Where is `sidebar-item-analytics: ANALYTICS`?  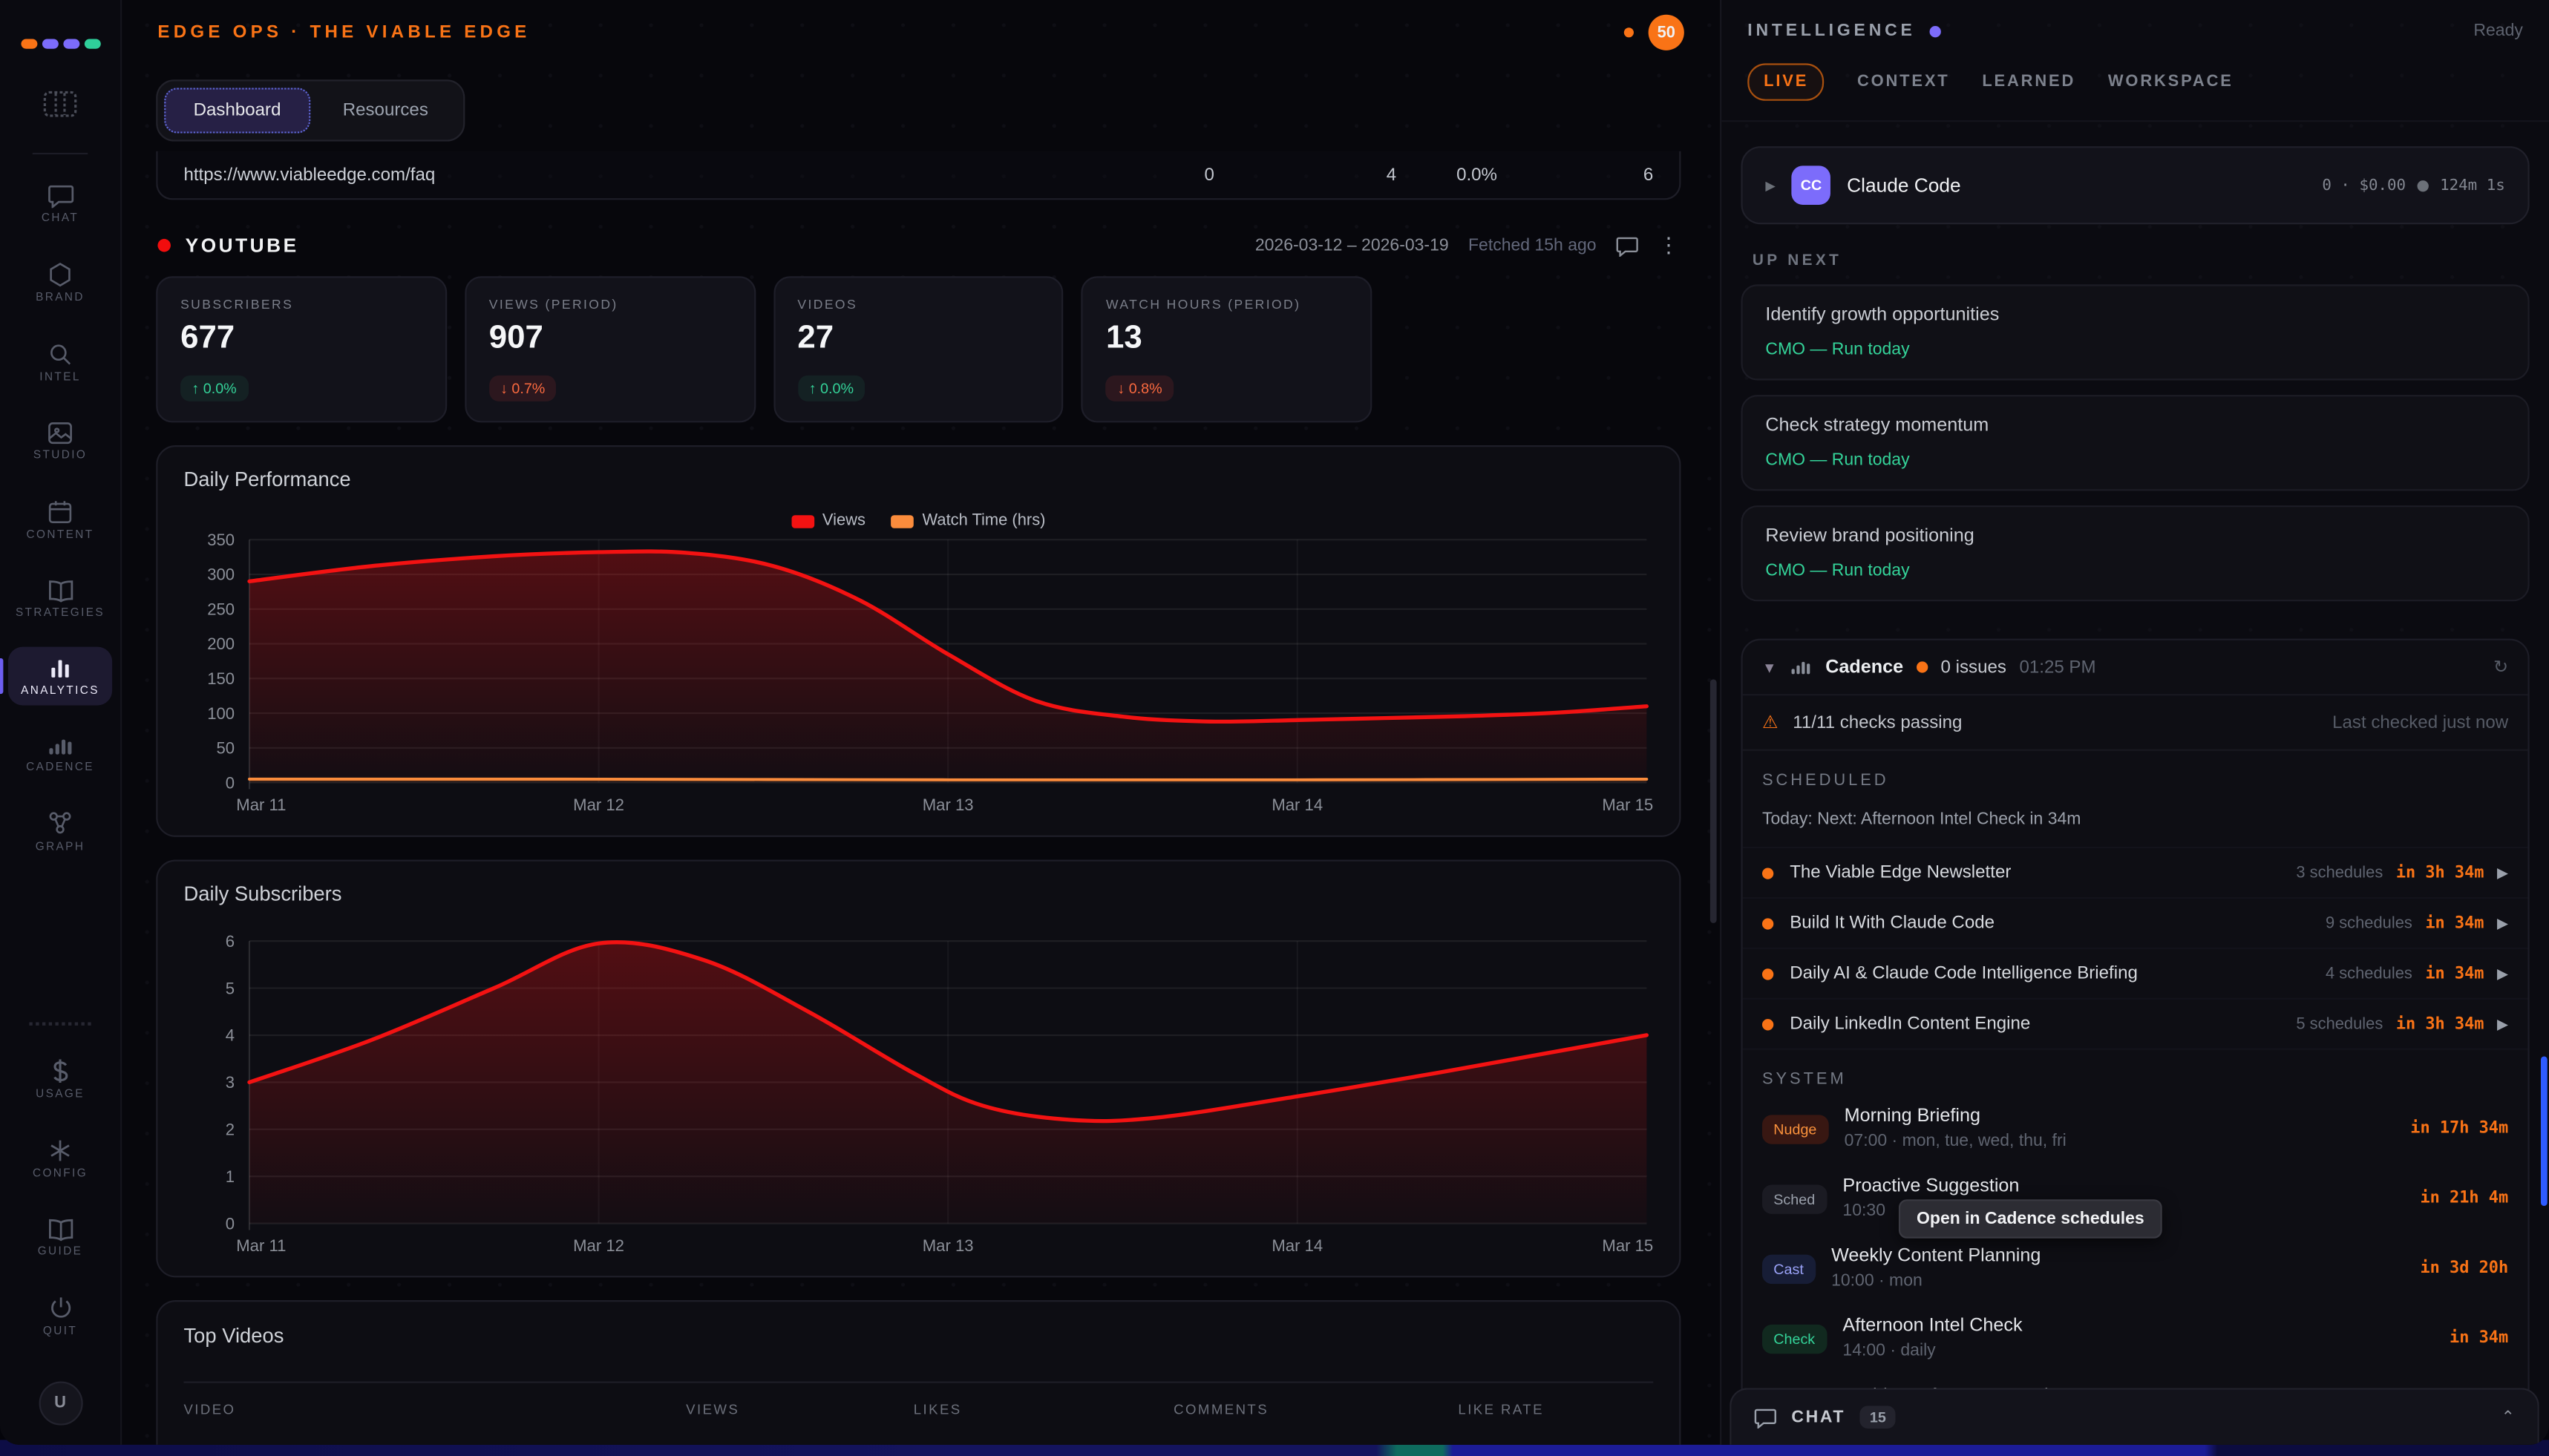
sidebar-item-analytics: ANALYTICS is located at coordinates (56, 676).